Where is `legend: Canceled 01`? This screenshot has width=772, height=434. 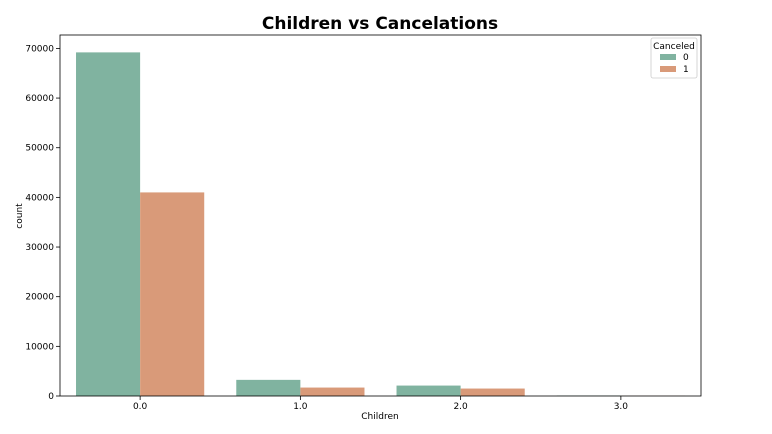
legend: Canceled 01 is located at coordinates (674, 58).